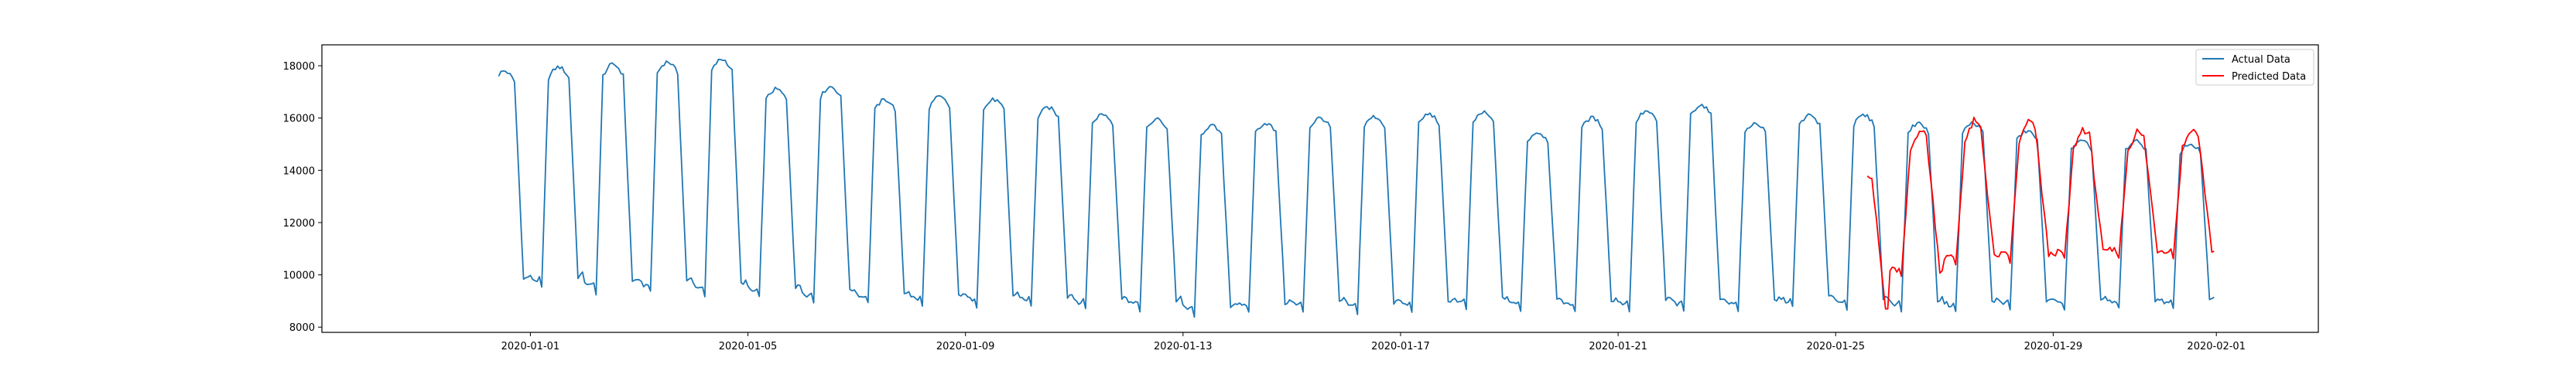  I want to click on x-tick-label: 2020-02-01, so click(2216, 346).